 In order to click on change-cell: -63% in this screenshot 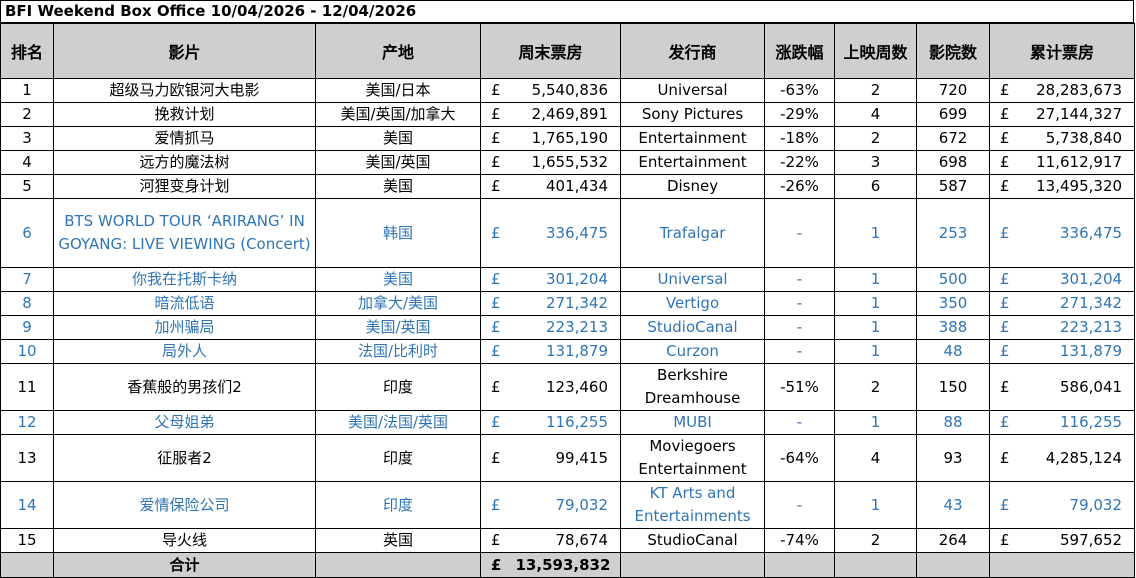, I will do `click(800, 90)`.